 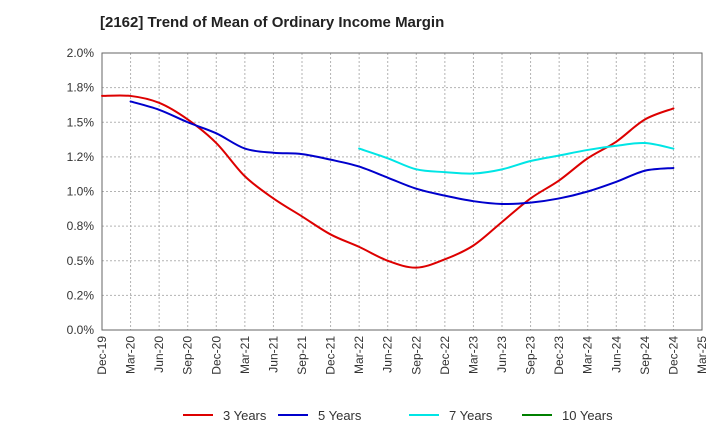 I want to click on legend-label: 7 Years, so click(x=471, y=415).